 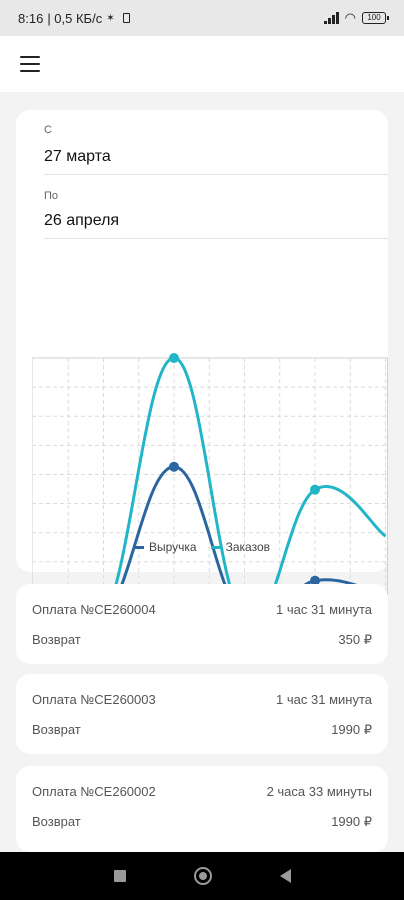 I want to click on signal-icon, so click(x=331, y=18).